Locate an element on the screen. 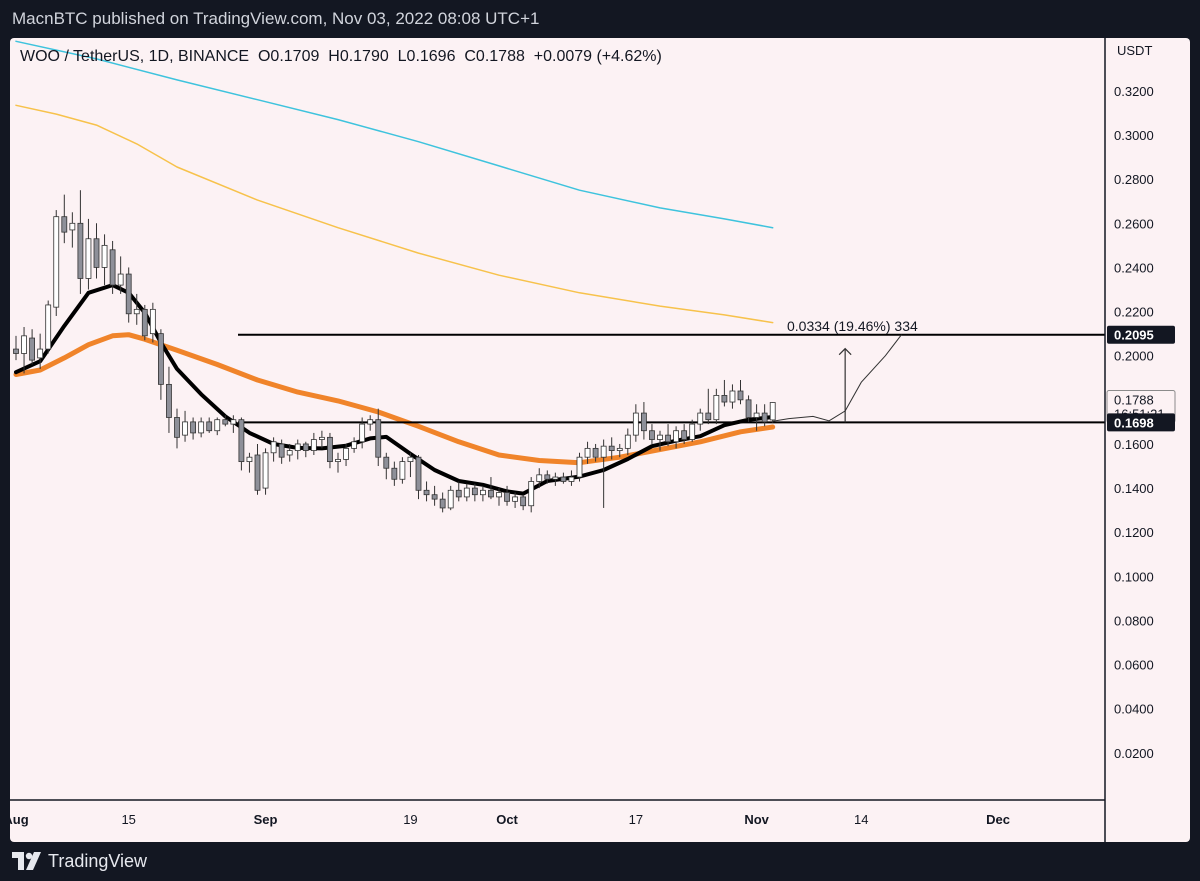 The width and height of the screenshot is (1200, 881). y-tick-label: 0.1000 is located at coordinates (1134, 576).